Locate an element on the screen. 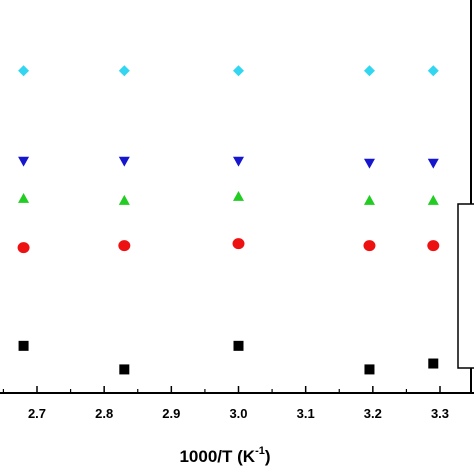 The image size is (474, 474). x-axis-title: 1000/T (K-1) is located at coordinates (224, 455).